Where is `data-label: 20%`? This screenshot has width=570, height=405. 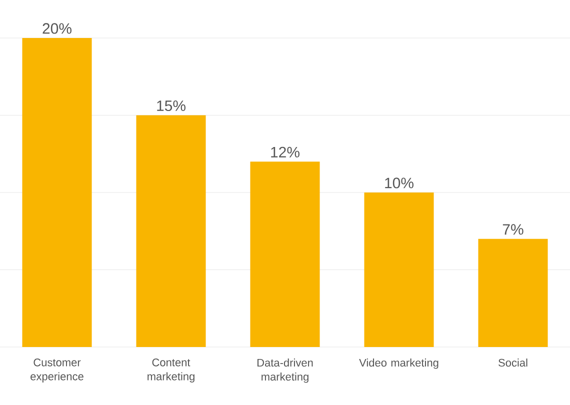 data-label: 20% is located at coordinates (57, 28).